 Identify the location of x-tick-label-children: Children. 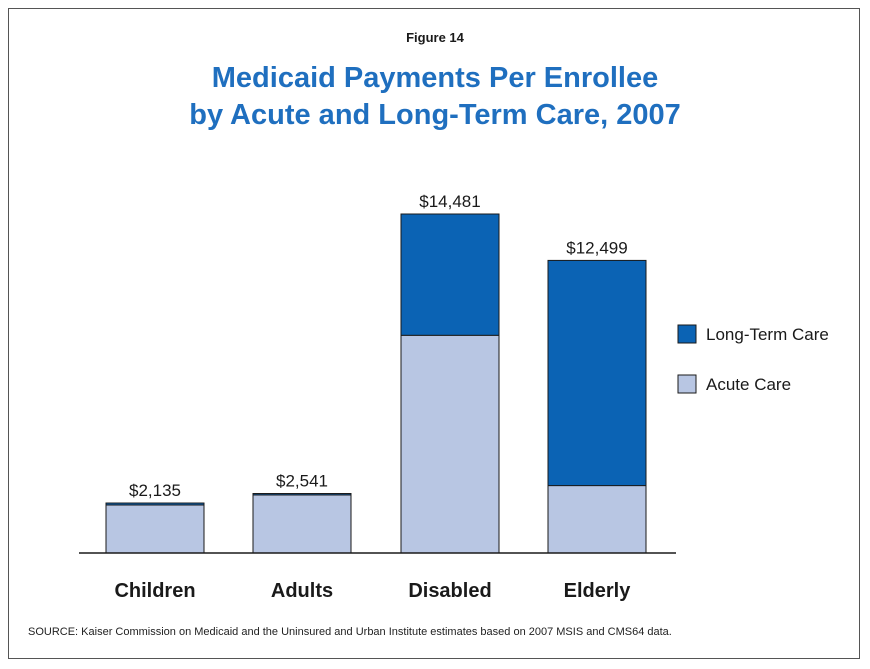
(154, 591).